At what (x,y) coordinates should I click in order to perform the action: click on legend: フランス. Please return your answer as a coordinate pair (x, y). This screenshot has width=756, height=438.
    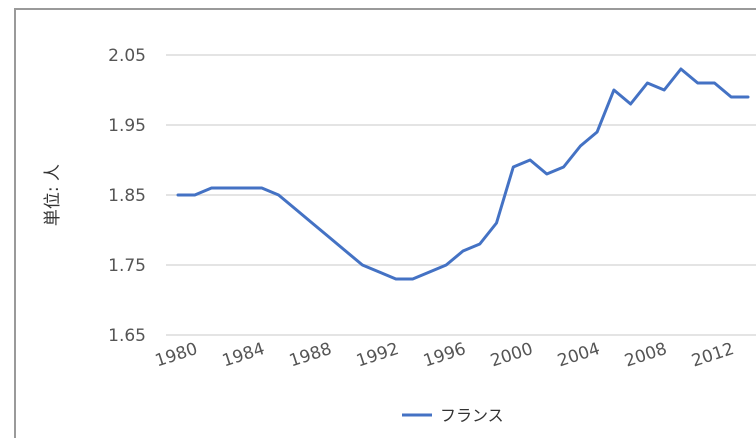
    Looking at the image, I should click on (453, 415).